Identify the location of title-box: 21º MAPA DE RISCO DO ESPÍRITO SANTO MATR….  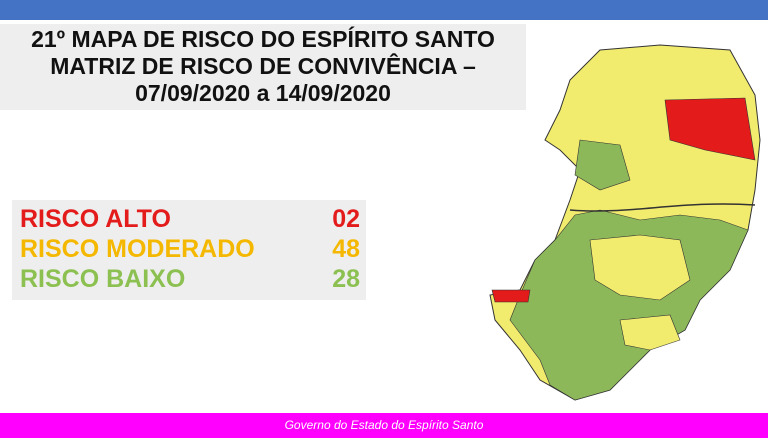
(263, 67).